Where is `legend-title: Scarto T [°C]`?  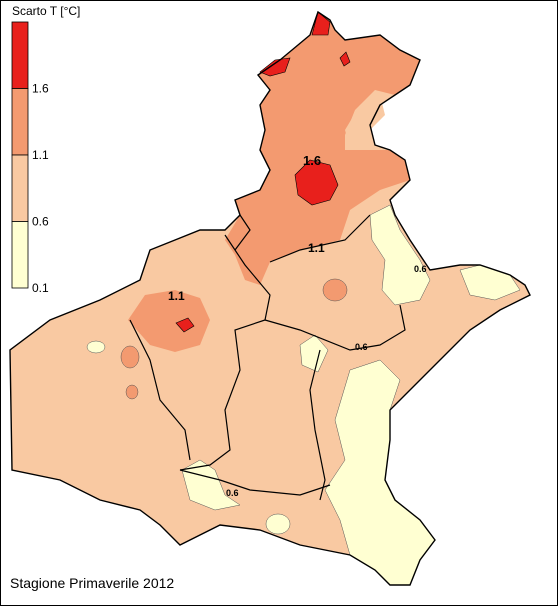 legend-title: Scarto T [°C] is located at coordinates (46, 11).